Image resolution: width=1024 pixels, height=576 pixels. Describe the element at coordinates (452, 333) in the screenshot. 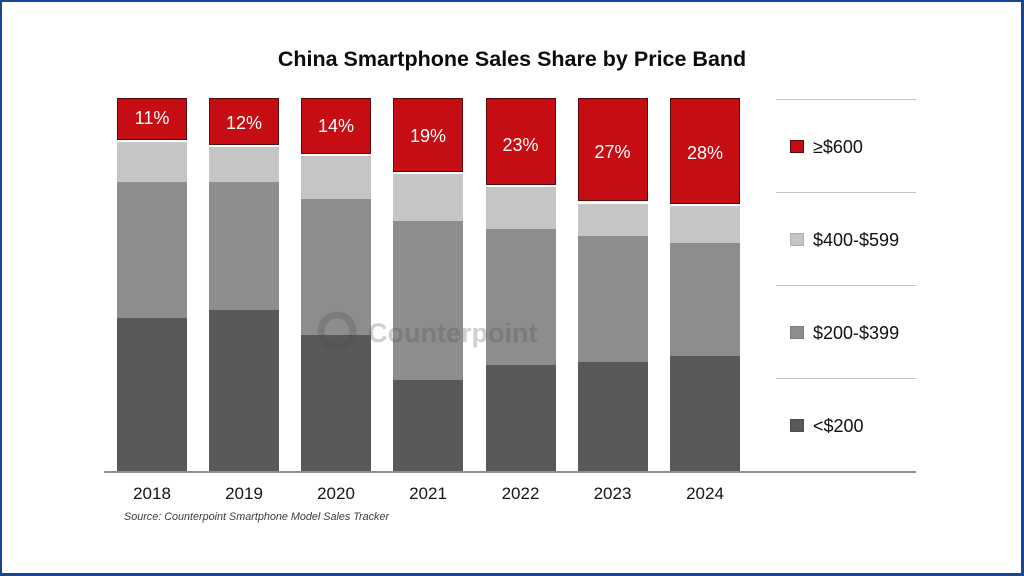

I see `svg-text: Counterpoint` at that location.